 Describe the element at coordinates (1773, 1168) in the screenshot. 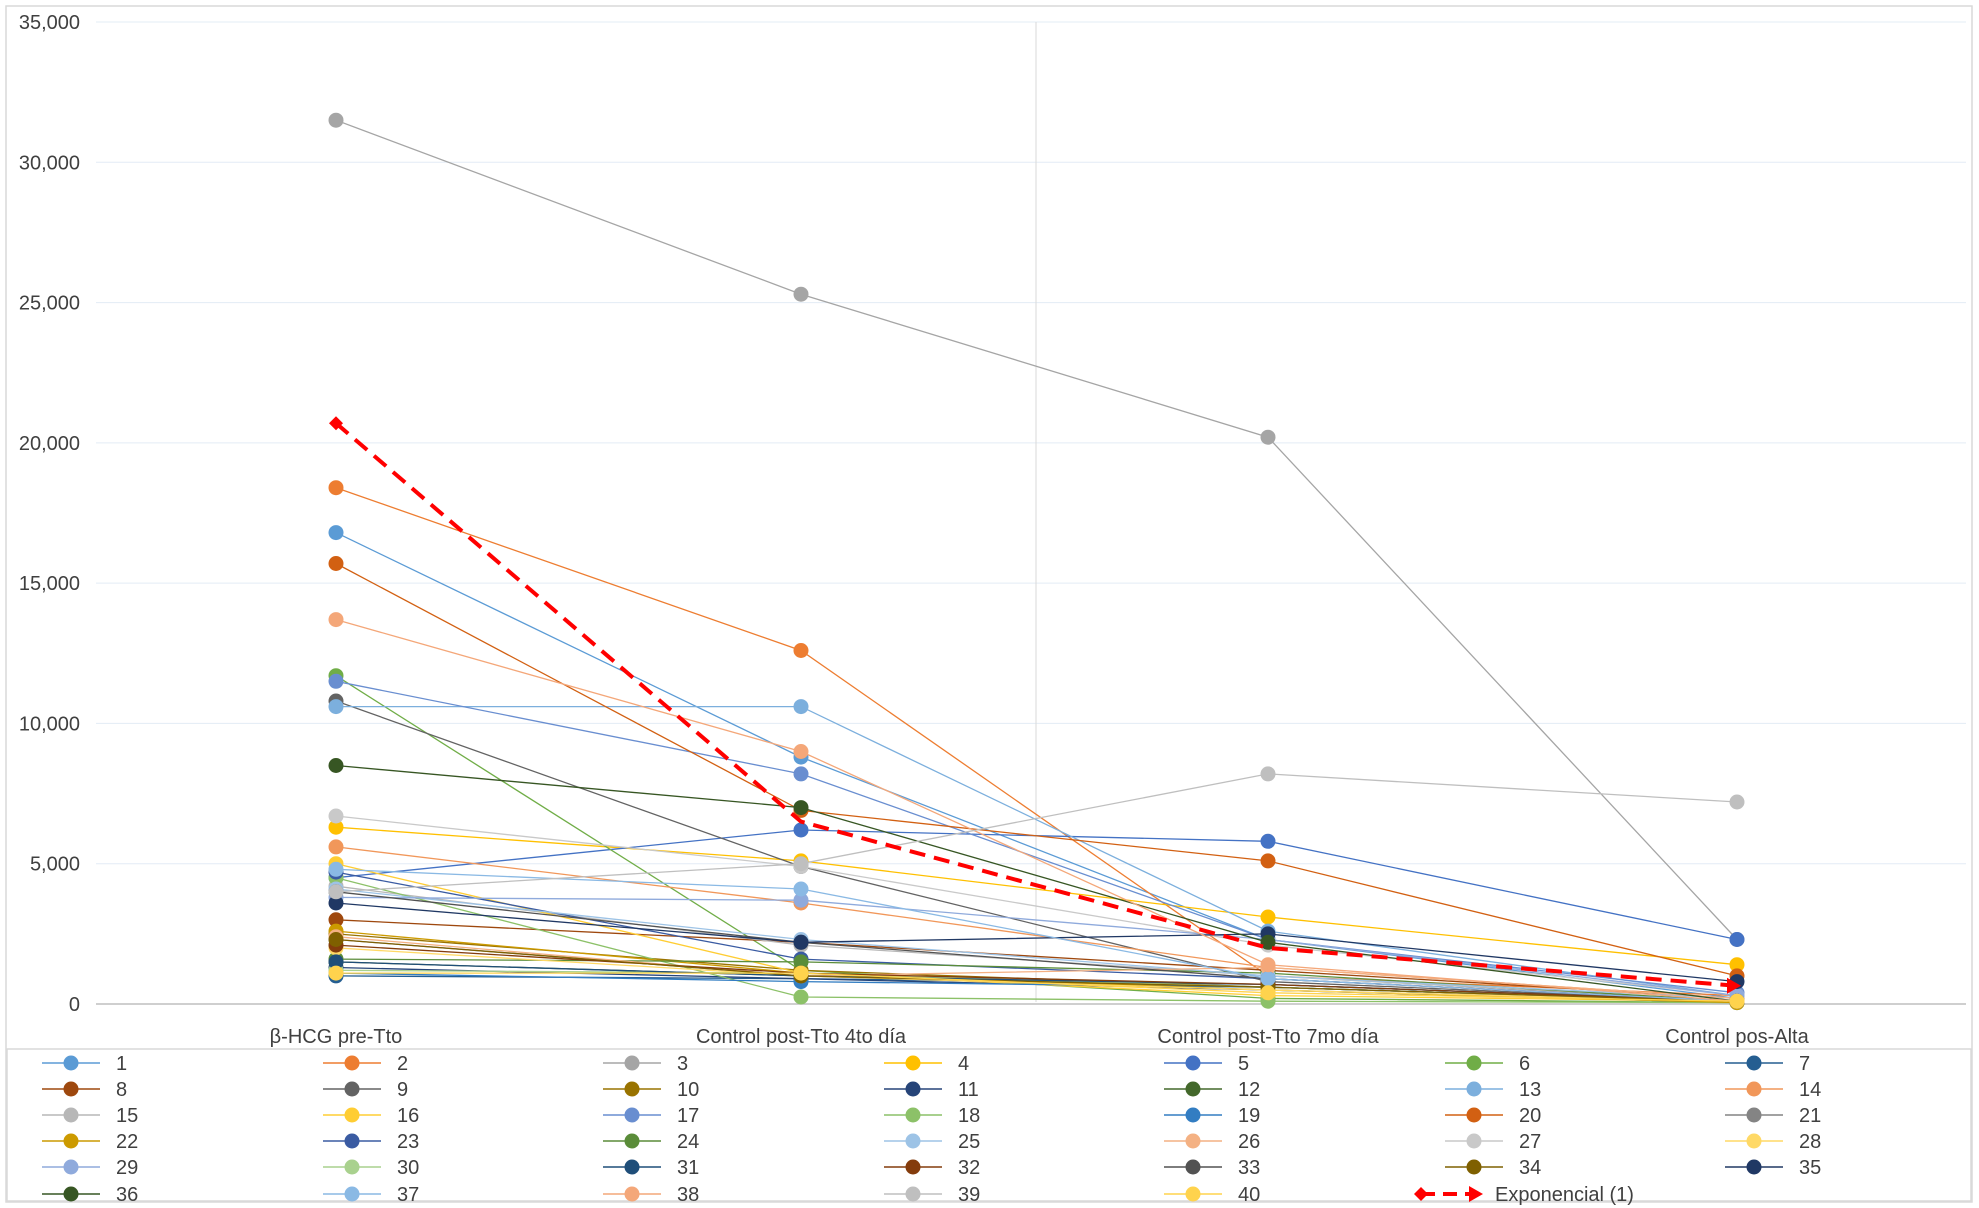

I see `legend-item-35: 35` at that location.